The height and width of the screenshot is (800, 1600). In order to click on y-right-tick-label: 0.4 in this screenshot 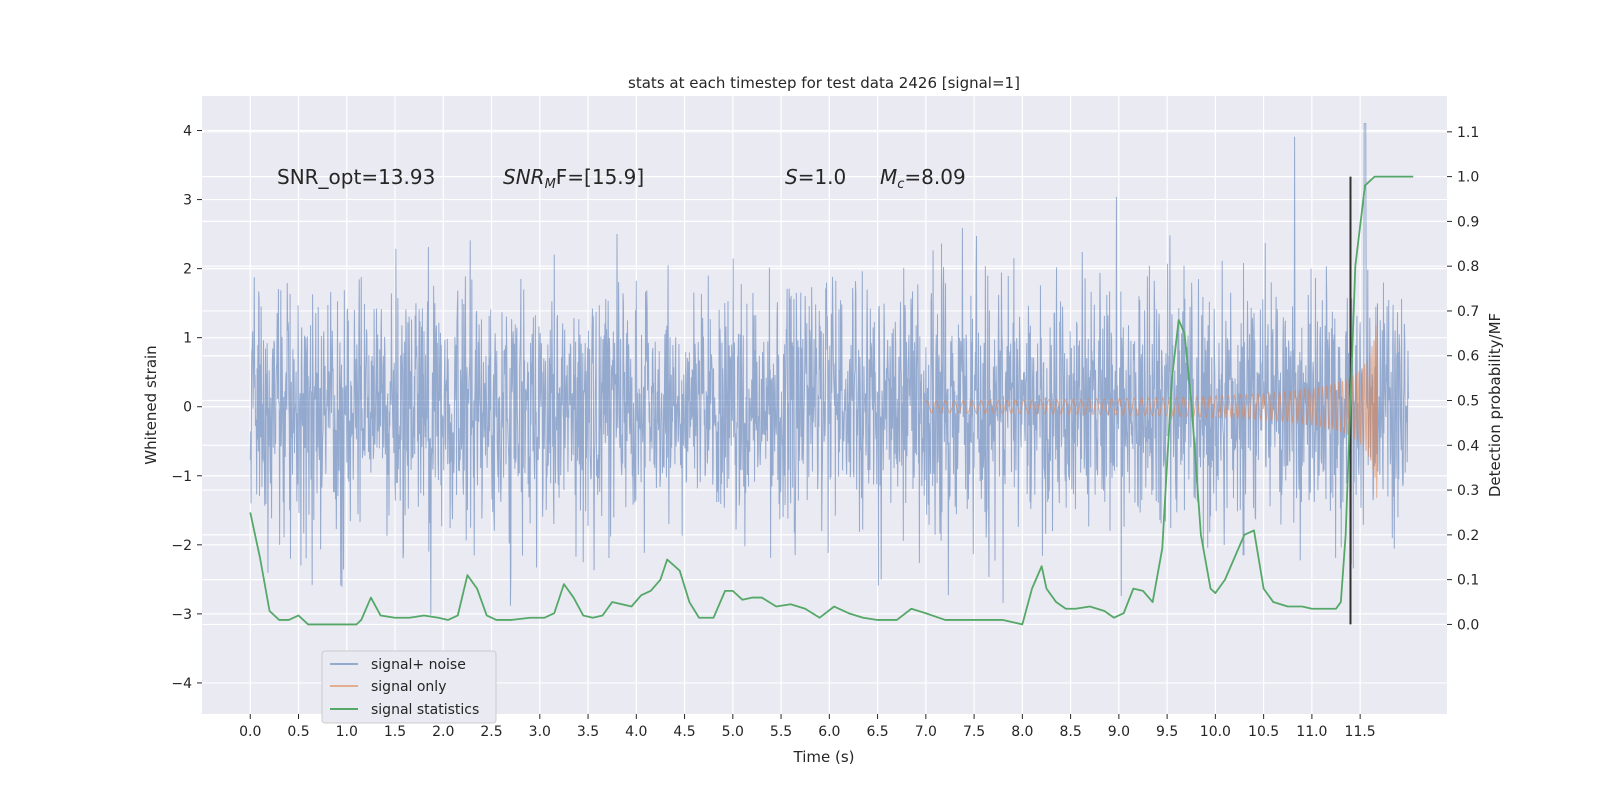, I will do `click(1468, 446)`.